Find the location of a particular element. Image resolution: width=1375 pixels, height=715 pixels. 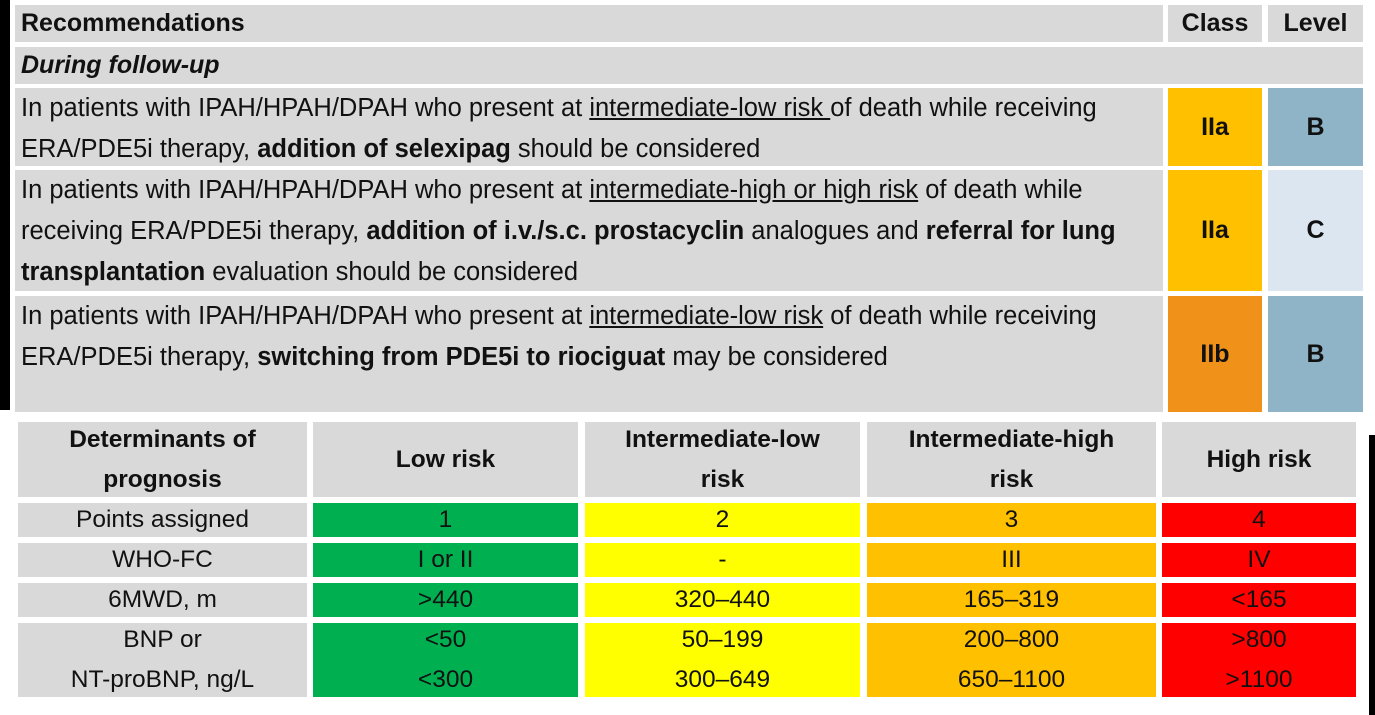

level-cell: C is located at coordinates (1315, 230).